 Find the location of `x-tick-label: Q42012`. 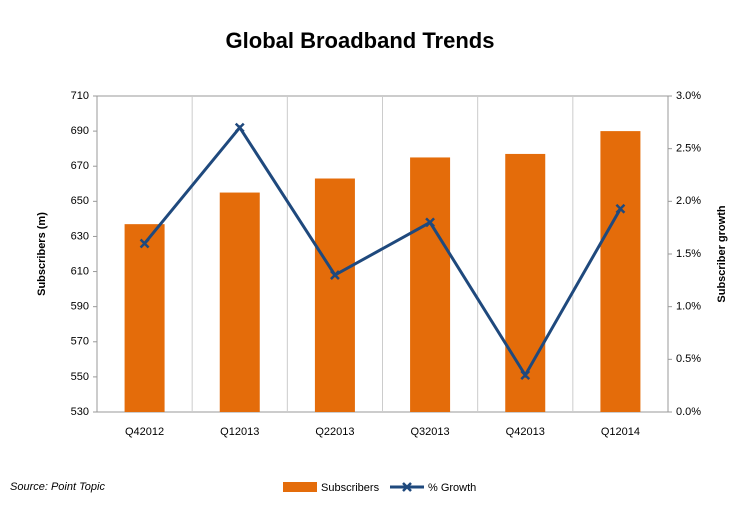

x-tick-label: Q42012 is located at coordinates (144, 432).